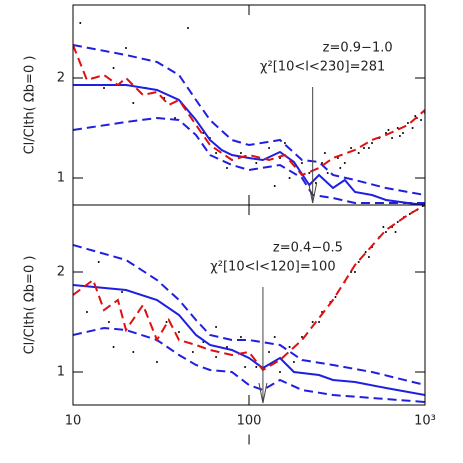  Describe the element at coordinates (249, 441) in the screenshot. I see `x-axis-label: l` at that location.